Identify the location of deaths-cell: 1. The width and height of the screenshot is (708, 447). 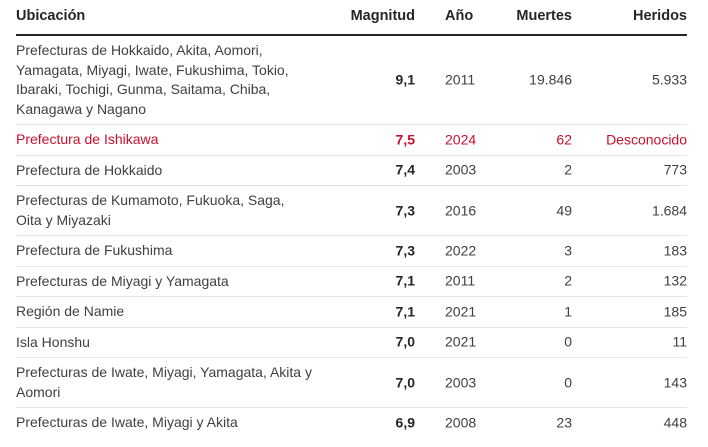
(568, 311).